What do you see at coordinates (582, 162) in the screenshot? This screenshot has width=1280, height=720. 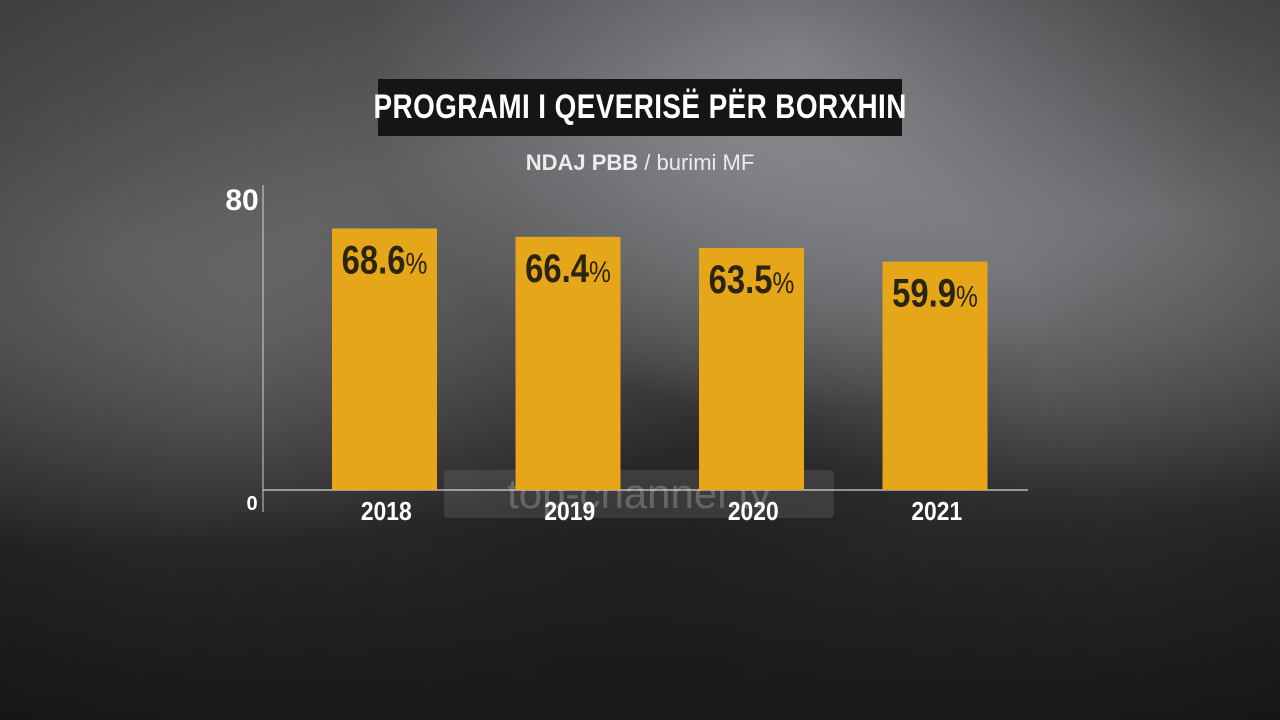 I see `subtitle-strong: NDAJ PBB` at bounding box center [582, 162].